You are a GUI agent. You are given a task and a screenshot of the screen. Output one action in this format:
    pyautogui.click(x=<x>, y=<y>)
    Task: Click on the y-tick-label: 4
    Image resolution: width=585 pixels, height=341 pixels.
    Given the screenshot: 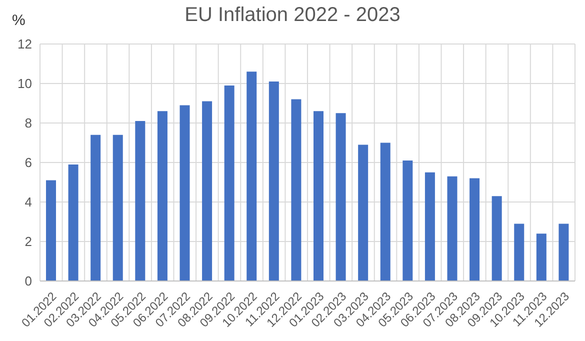 What is the action you would take?
    pyautogui.click(x=28, y=202)
    